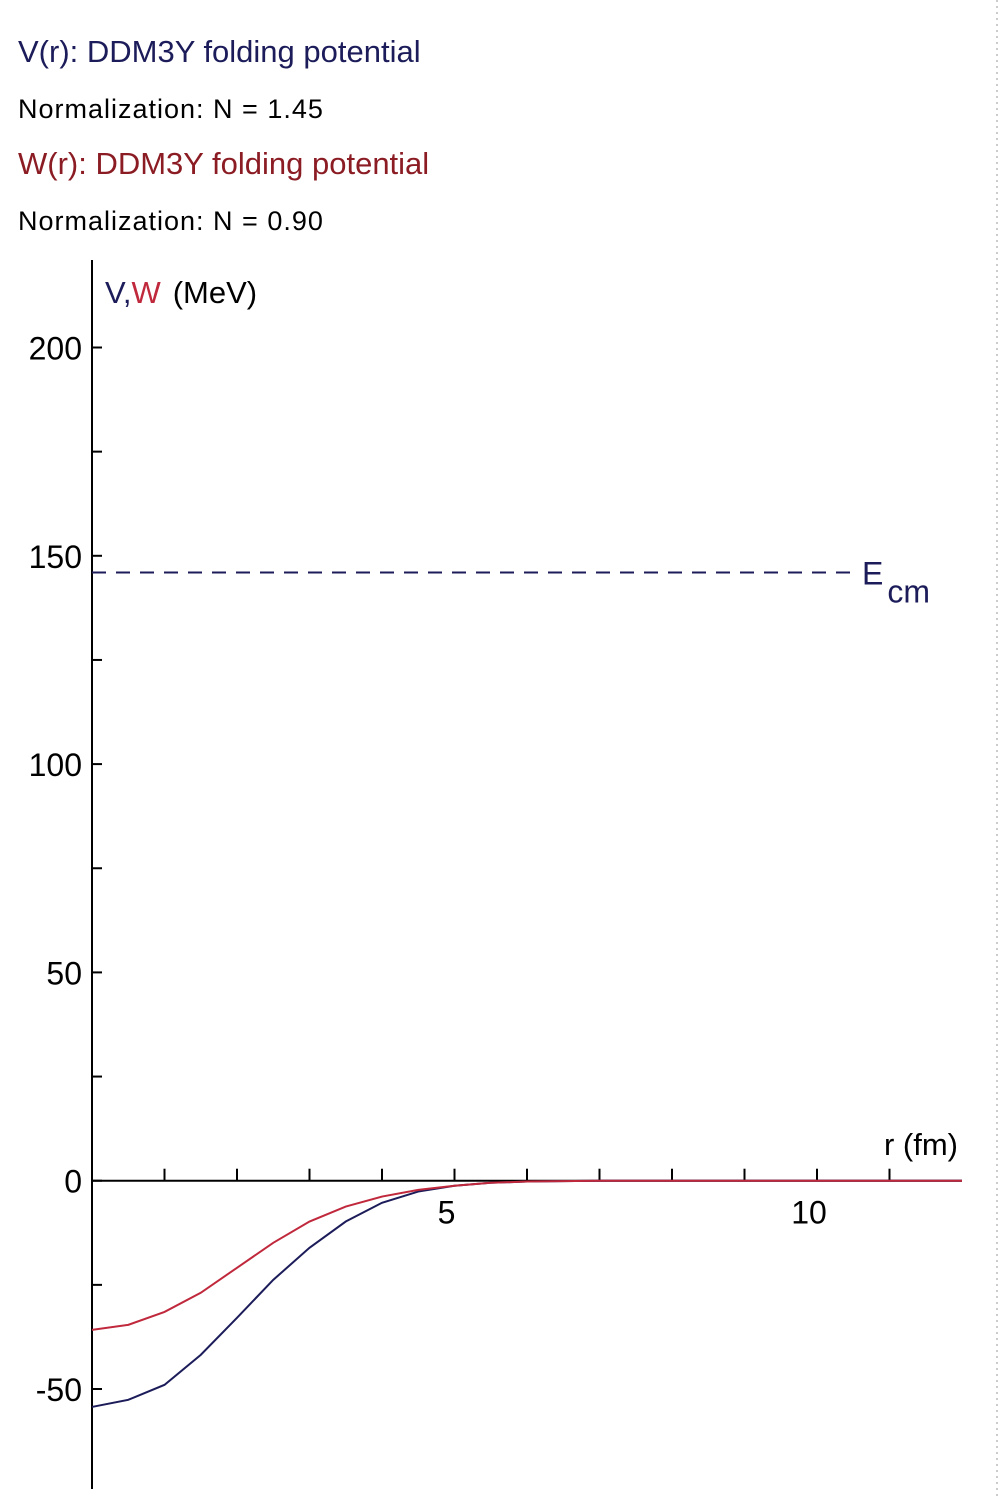 This screenshot has height=1503, width=1000. I want to click on ecm-label-sub: cm, so click(908, 591).